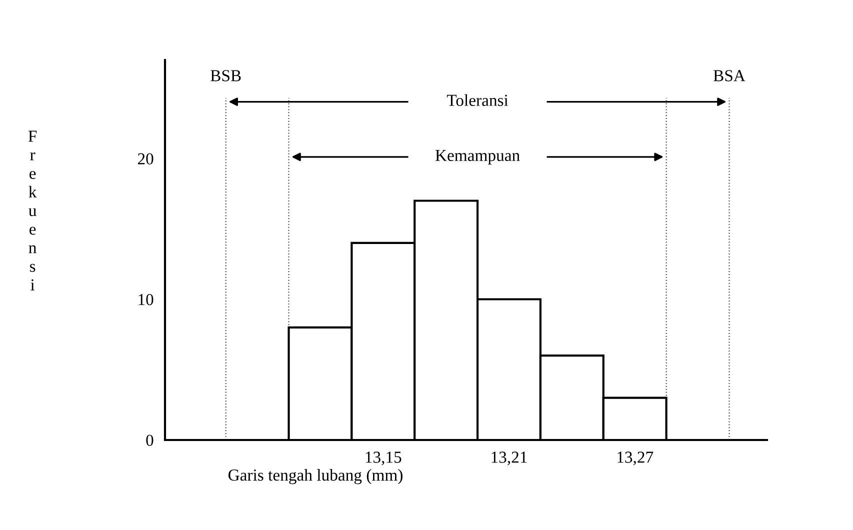 This screenshot has width=853, height=530. Describe the element at coordinates (32, 210) in the screenshot. I see `text: Frekuensi` at that location.